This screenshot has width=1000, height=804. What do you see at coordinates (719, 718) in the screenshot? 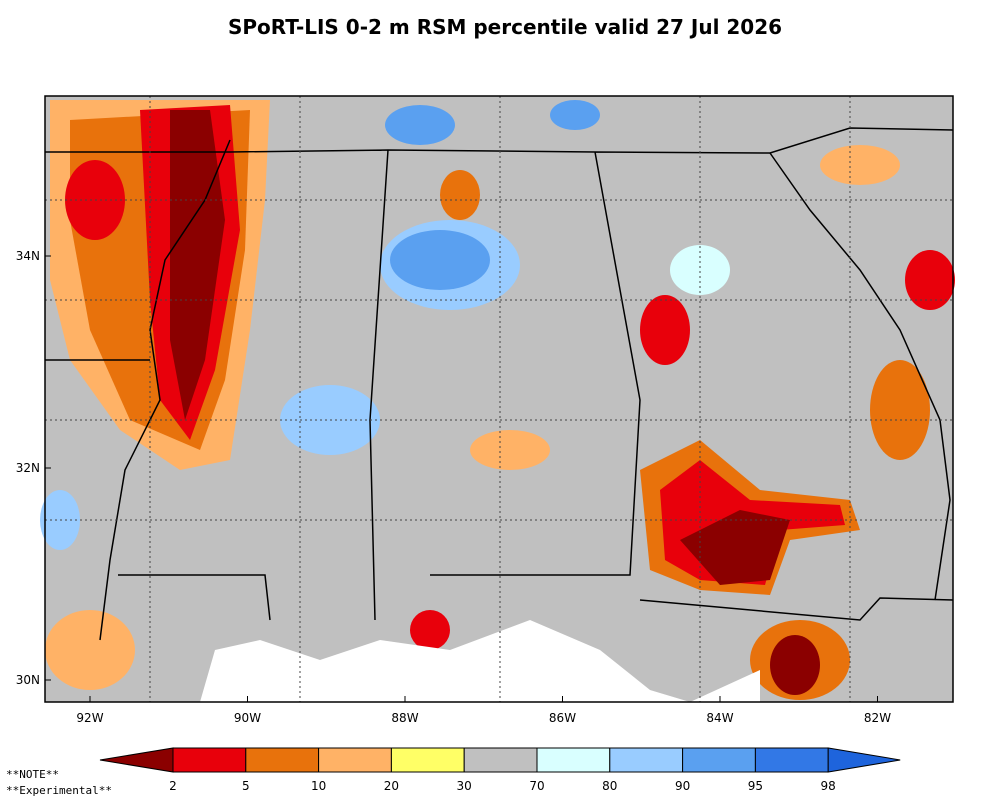
I see `x-tick-label: 84W` at bounding box center [719, 718].